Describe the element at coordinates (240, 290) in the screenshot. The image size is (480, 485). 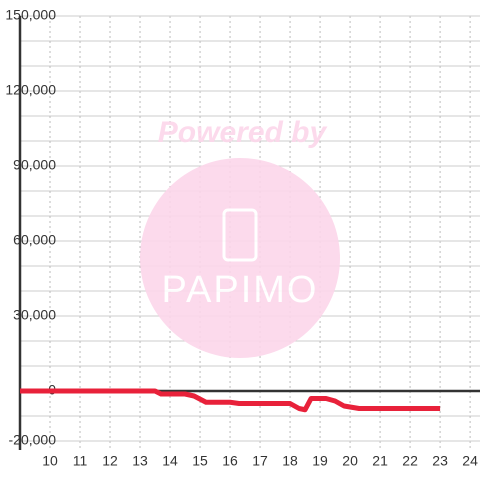
I see `watermark-logo: PAPIMO` at that location.